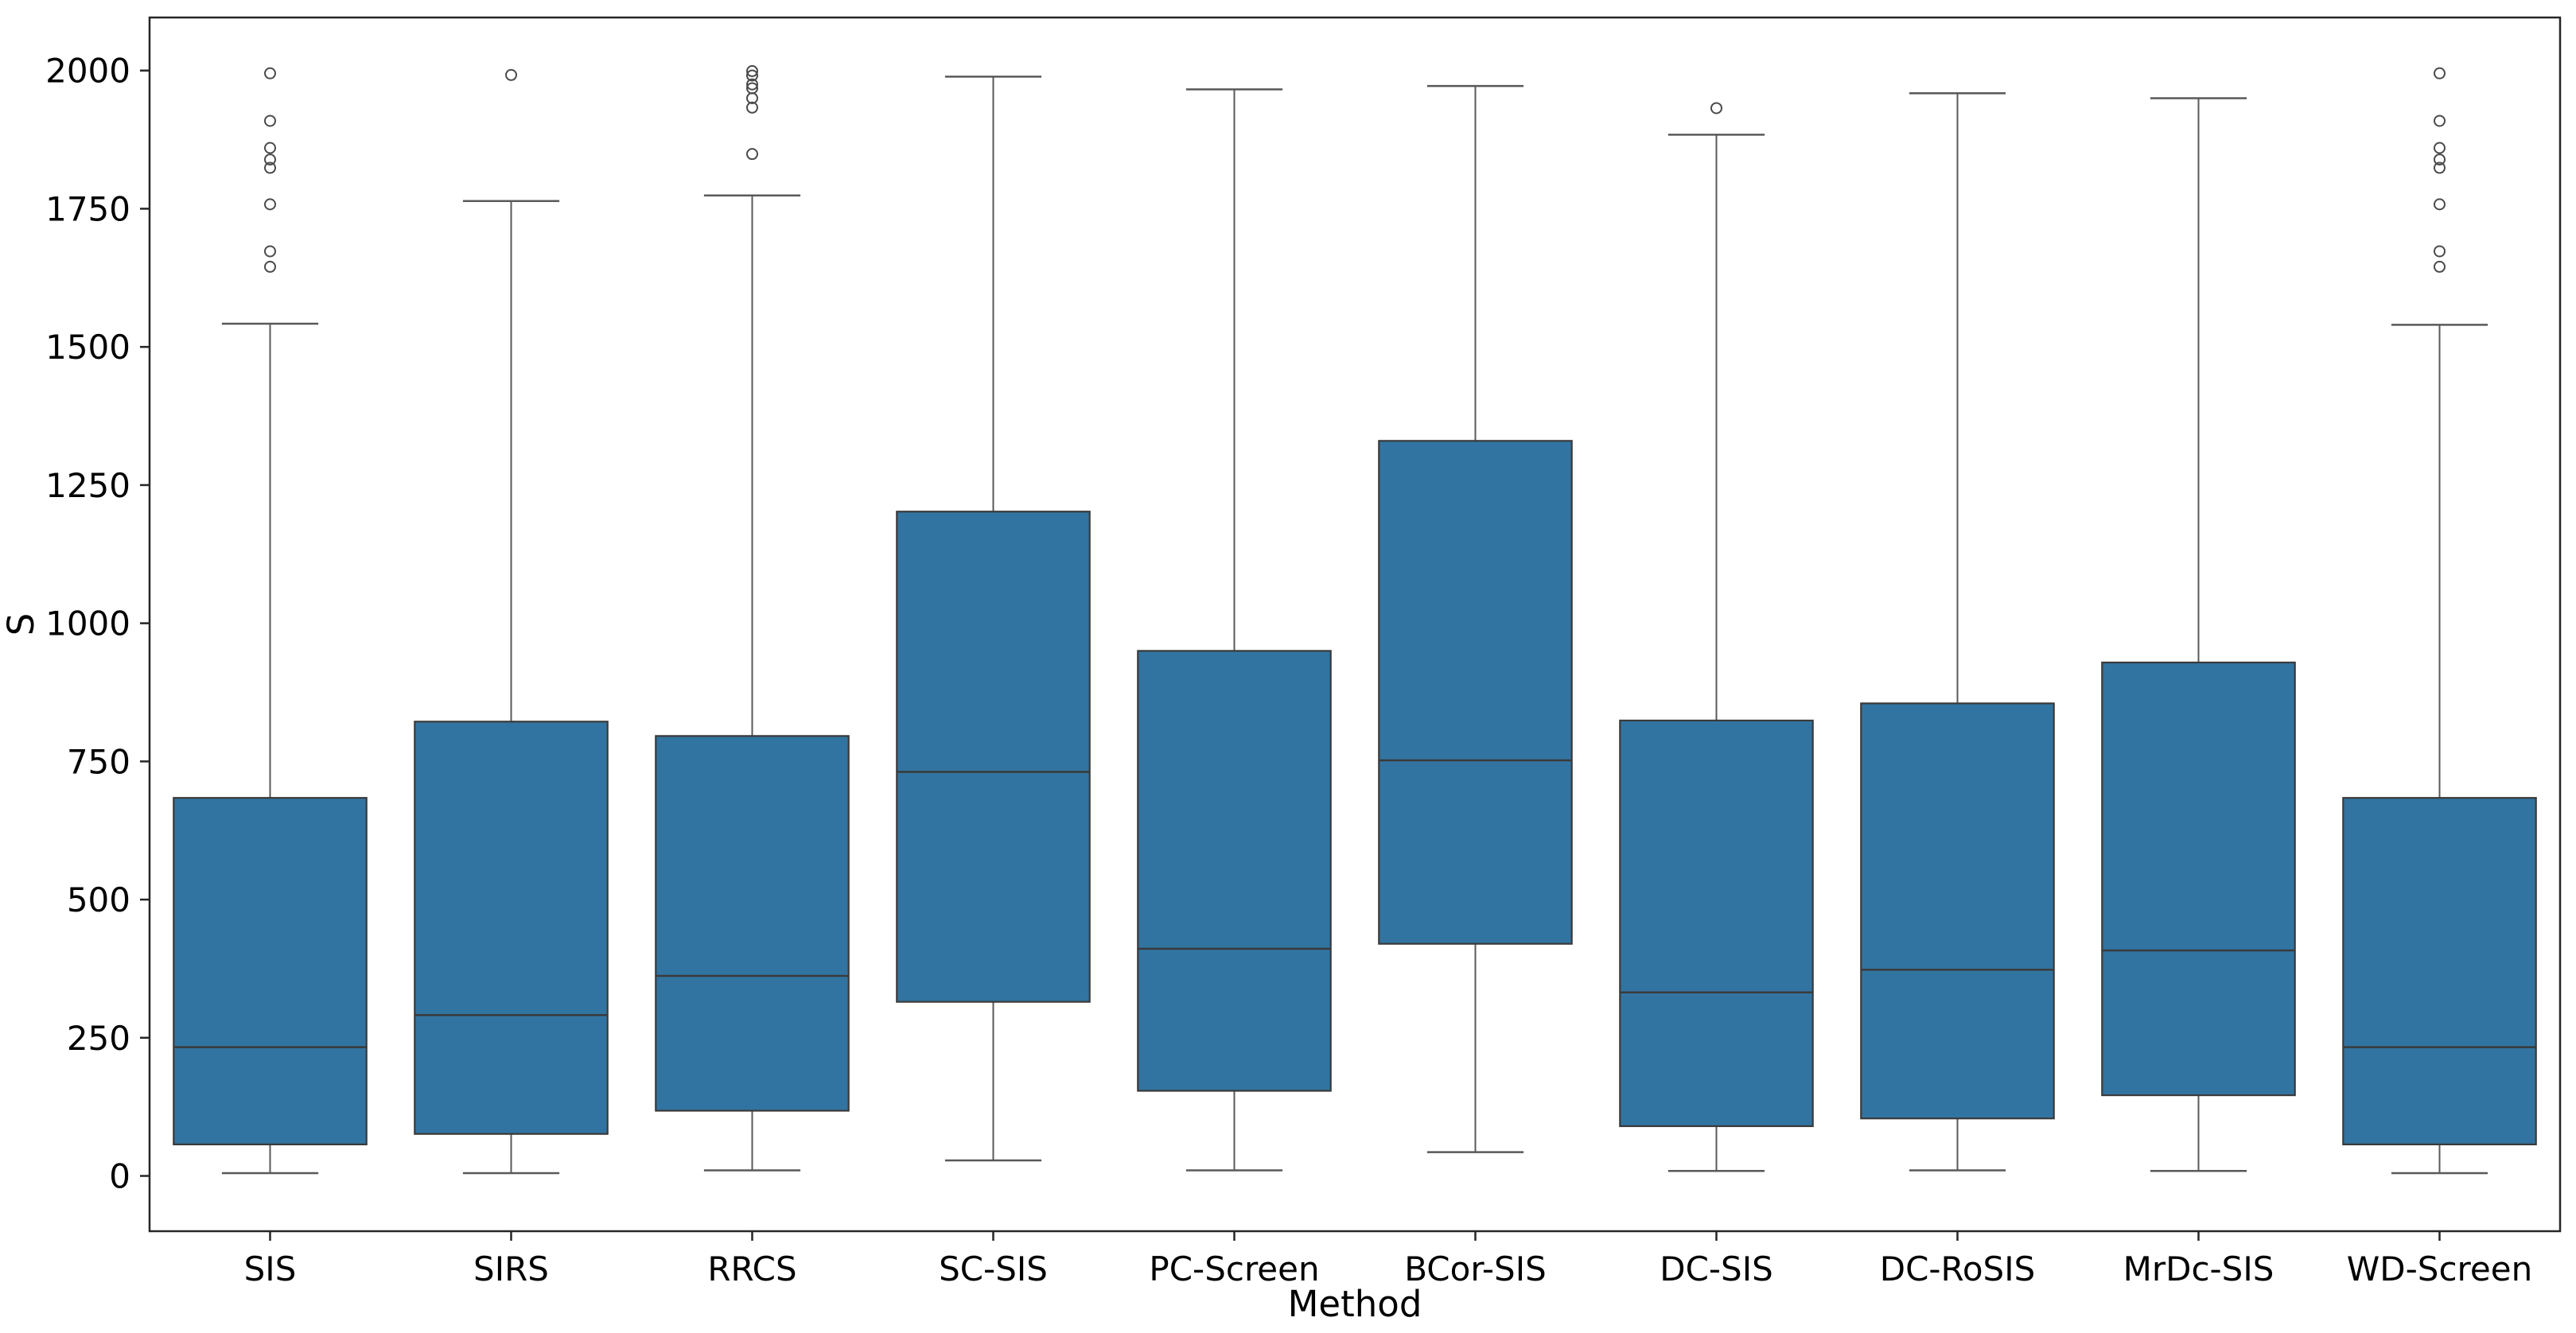  What do you see at coordinates (1717, 1269) in the screenshot?
I see `x-tick-label-DC-SIS: DC-SIS` at bounding box center [1717, 1269].